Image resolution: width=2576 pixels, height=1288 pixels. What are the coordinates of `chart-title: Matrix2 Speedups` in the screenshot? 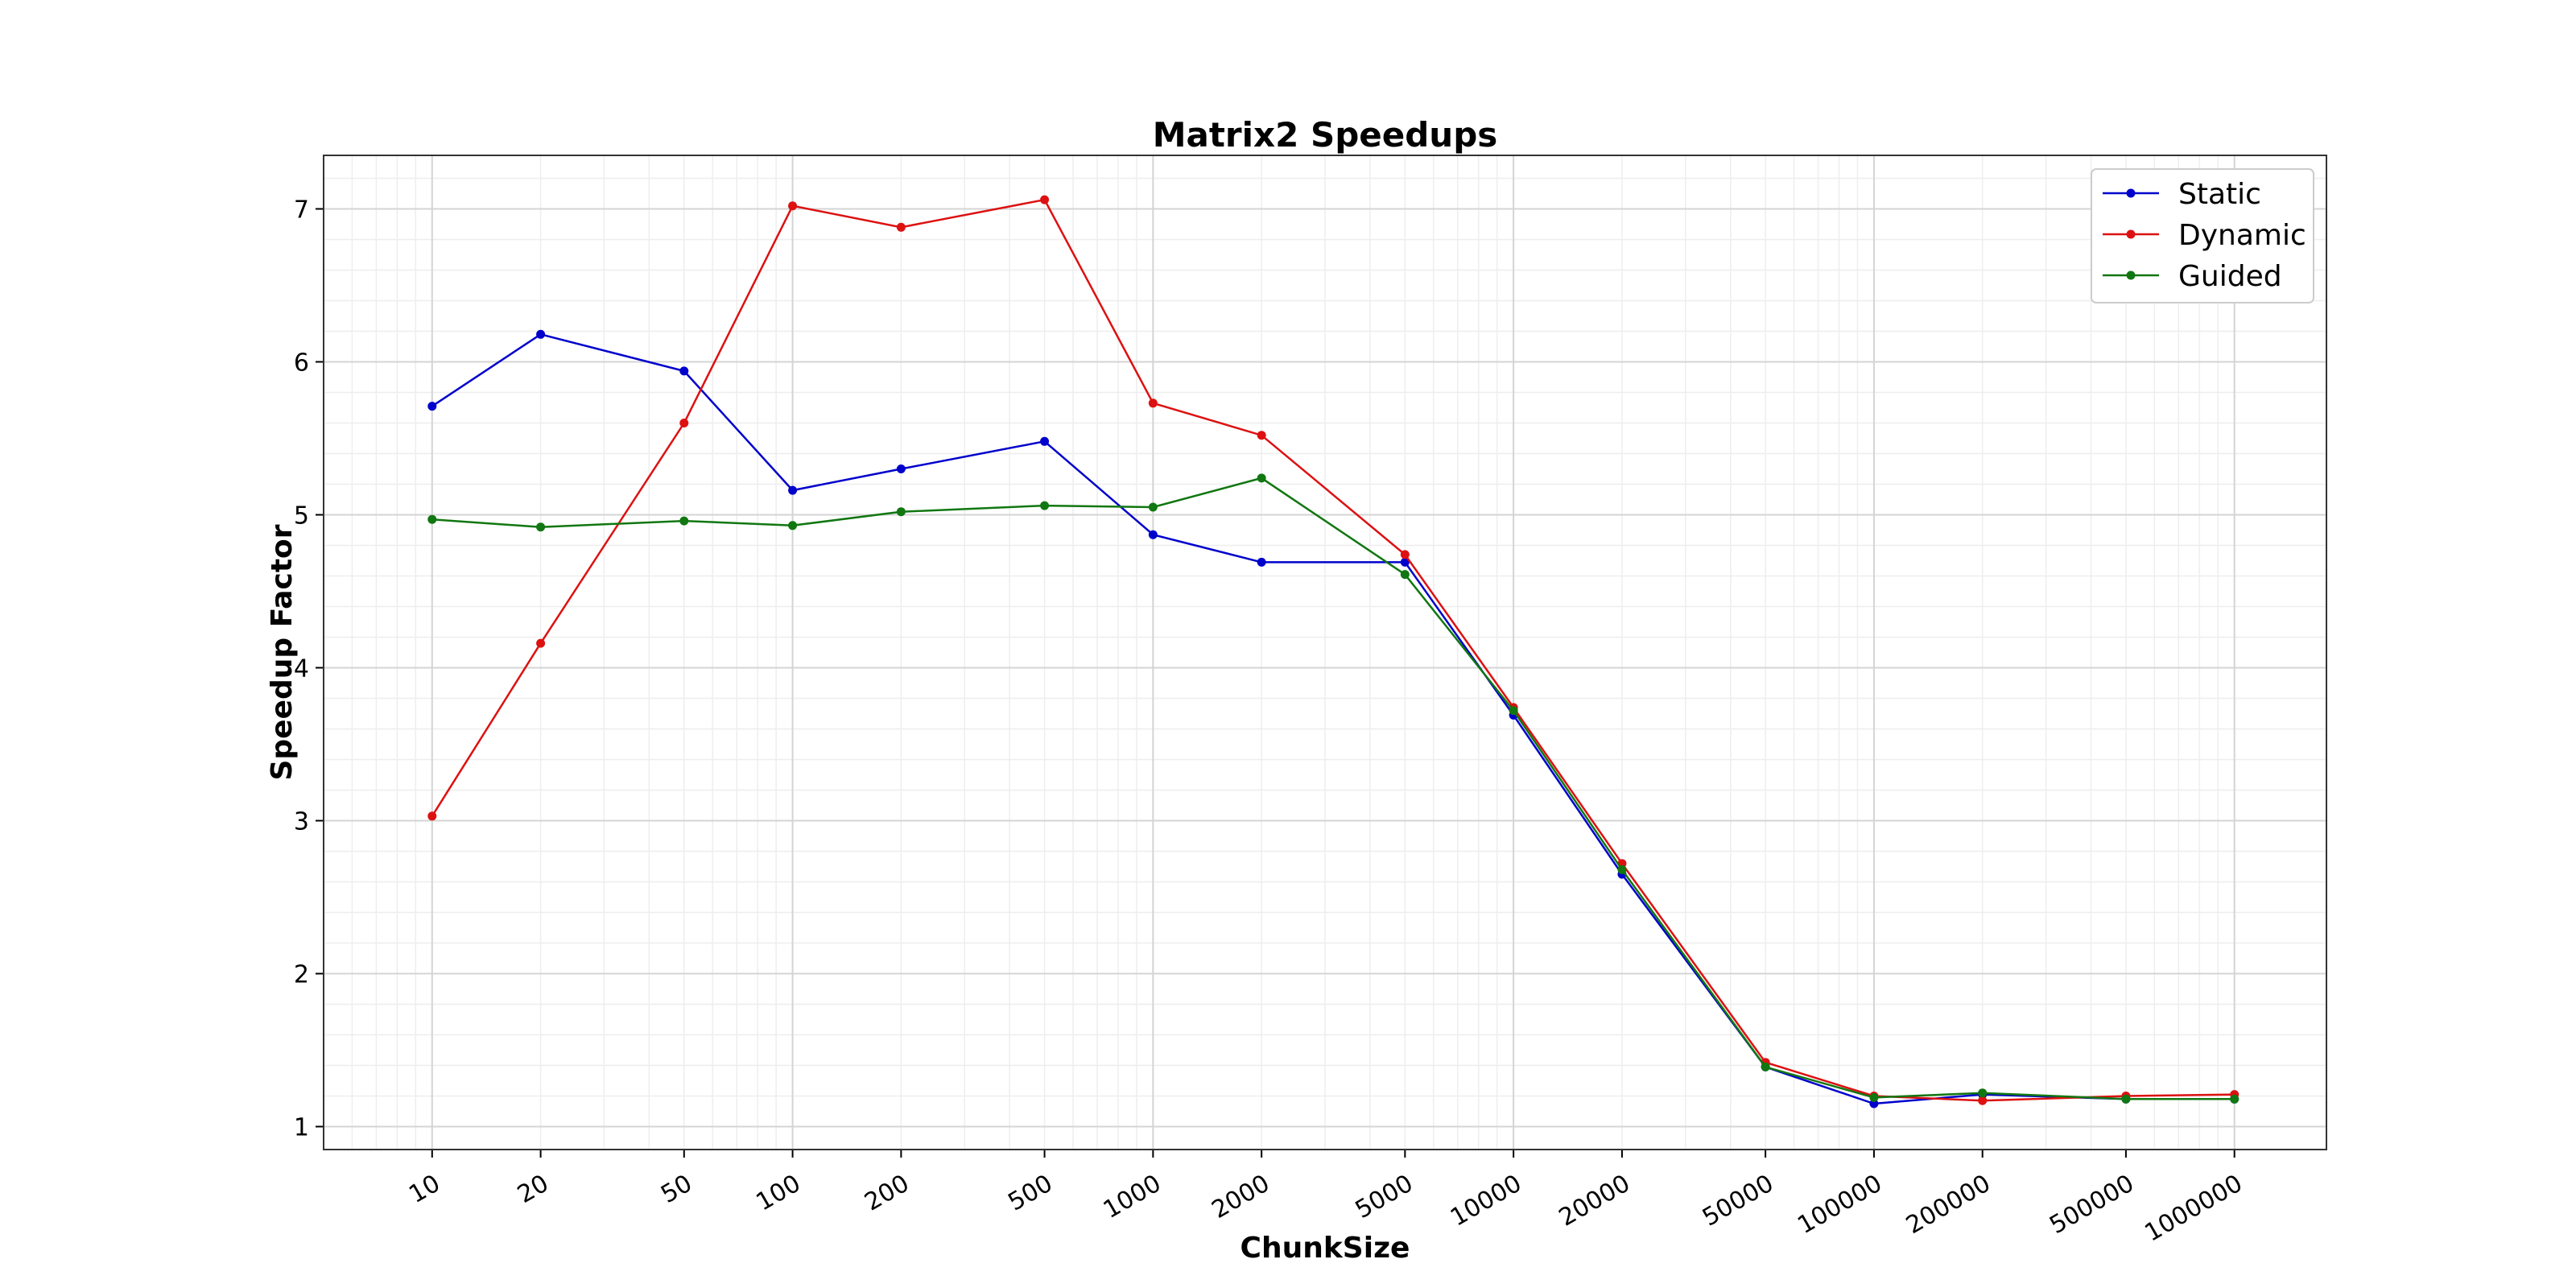 It's located at (1325, 135).